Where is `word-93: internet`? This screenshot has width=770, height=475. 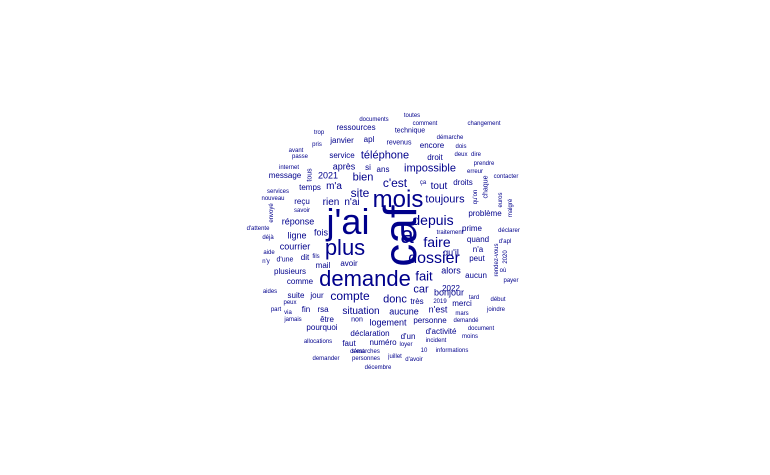 word-93: internet is located at coordinates (289, 168).